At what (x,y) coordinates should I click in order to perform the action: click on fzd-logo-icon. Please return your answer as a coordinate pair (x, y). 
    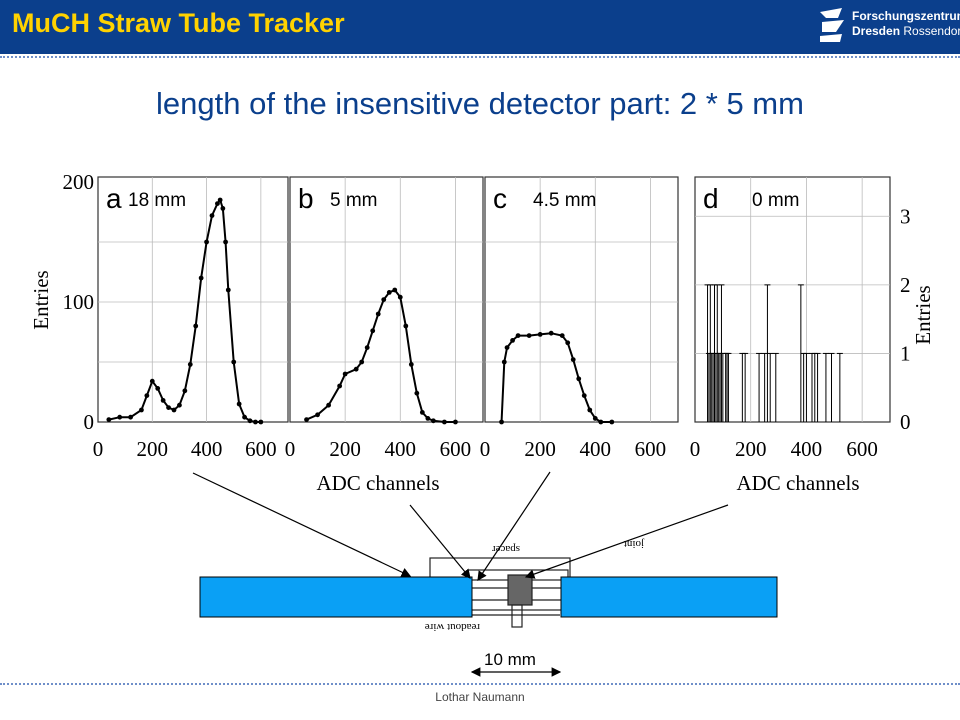
    Looking at the image, I should click on (832, 25).